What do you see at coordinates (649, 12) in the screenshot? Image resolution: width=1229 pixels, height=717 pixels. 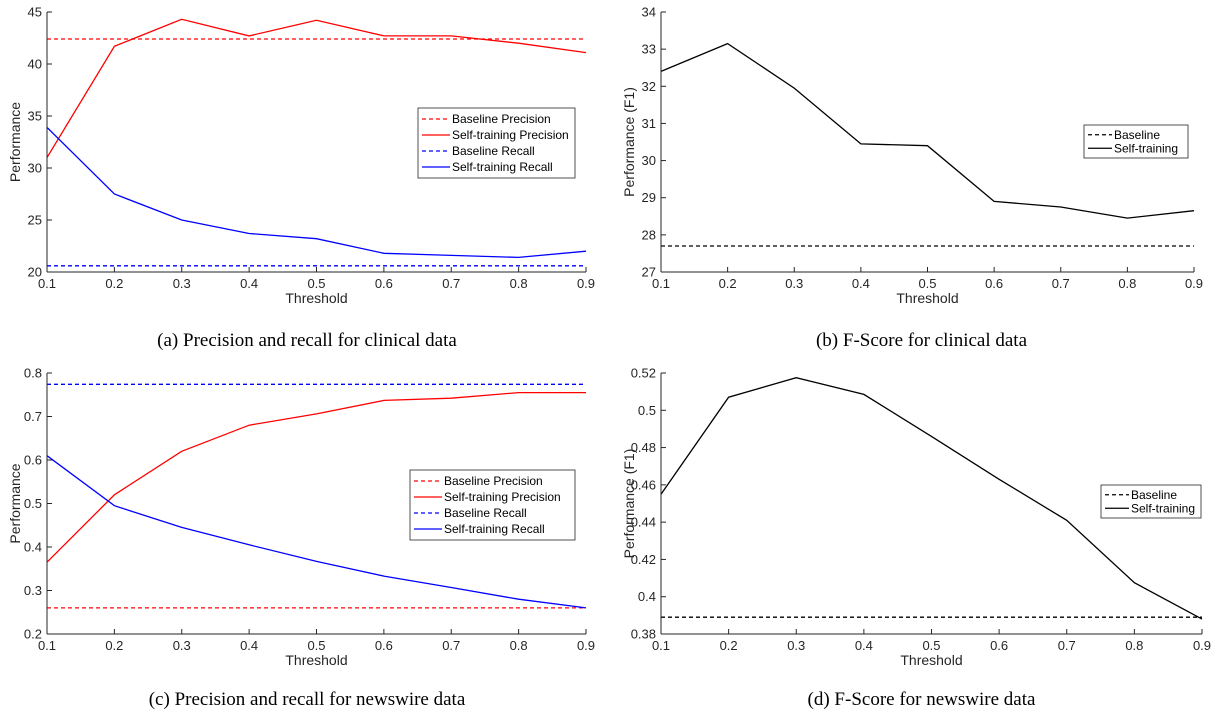 I see `y-tick-label: 34` at bounding box center [649, 12].